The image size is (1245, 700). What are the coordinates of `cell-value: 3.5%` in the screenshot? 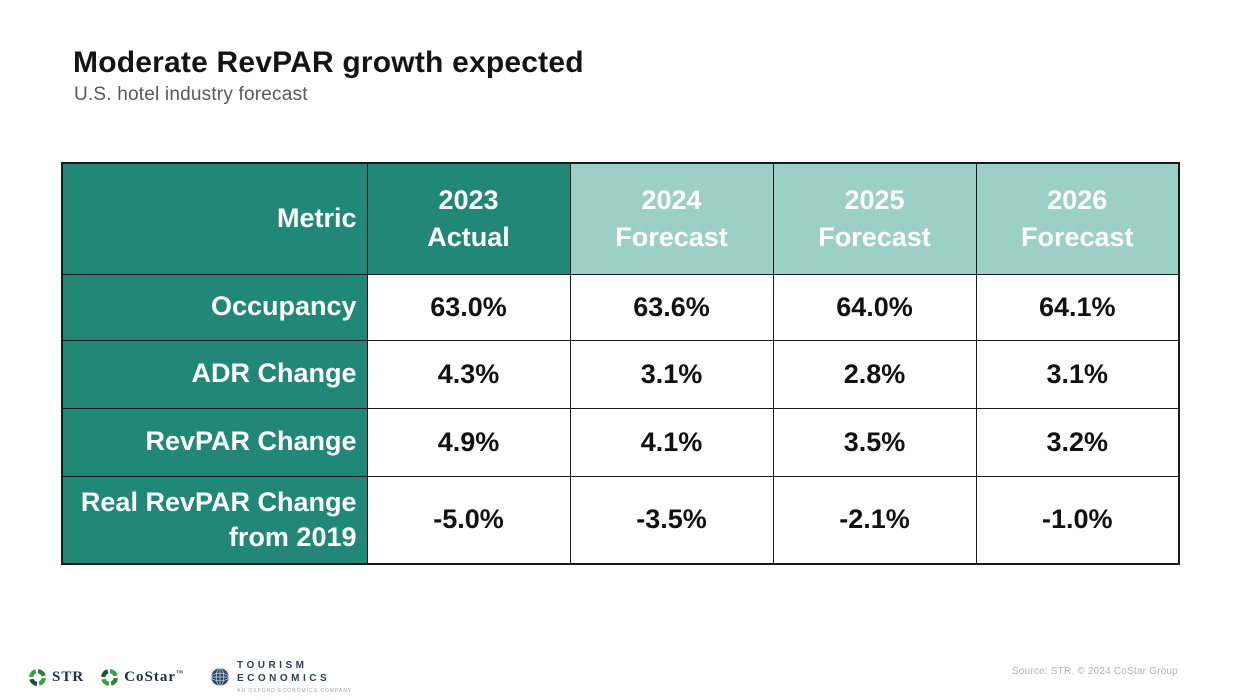 It's located at (874, 442).